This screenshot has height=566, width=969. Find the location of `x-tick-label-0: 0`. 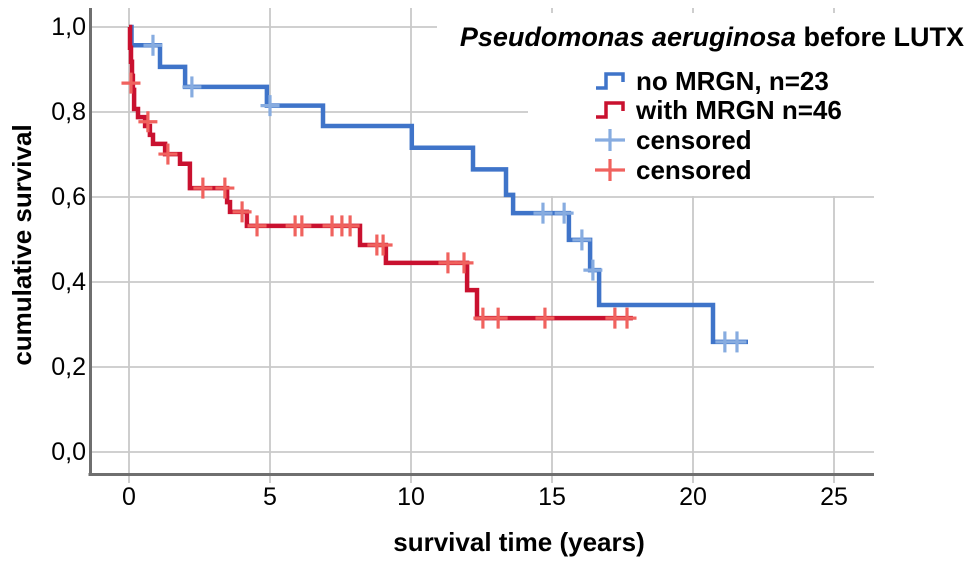

x-tick-label-0: 0 is located at coordinates (129, 497).